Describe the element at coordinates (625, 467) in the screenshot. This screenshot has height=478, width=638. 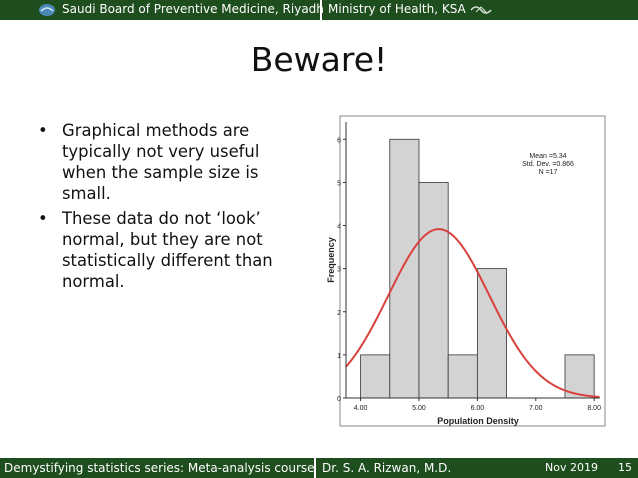
I see `page-number: 15` at that location.